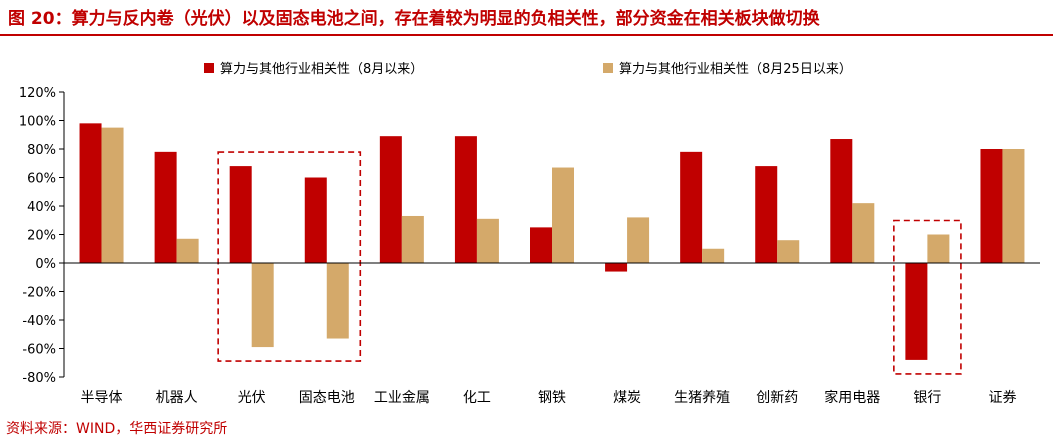 The width and height of the screenshot is (1053, 442). What do you see at coordinates (41, 207) in the screenshot?
I see `y-tick-label: 40%` at bounding box center [41, 207].